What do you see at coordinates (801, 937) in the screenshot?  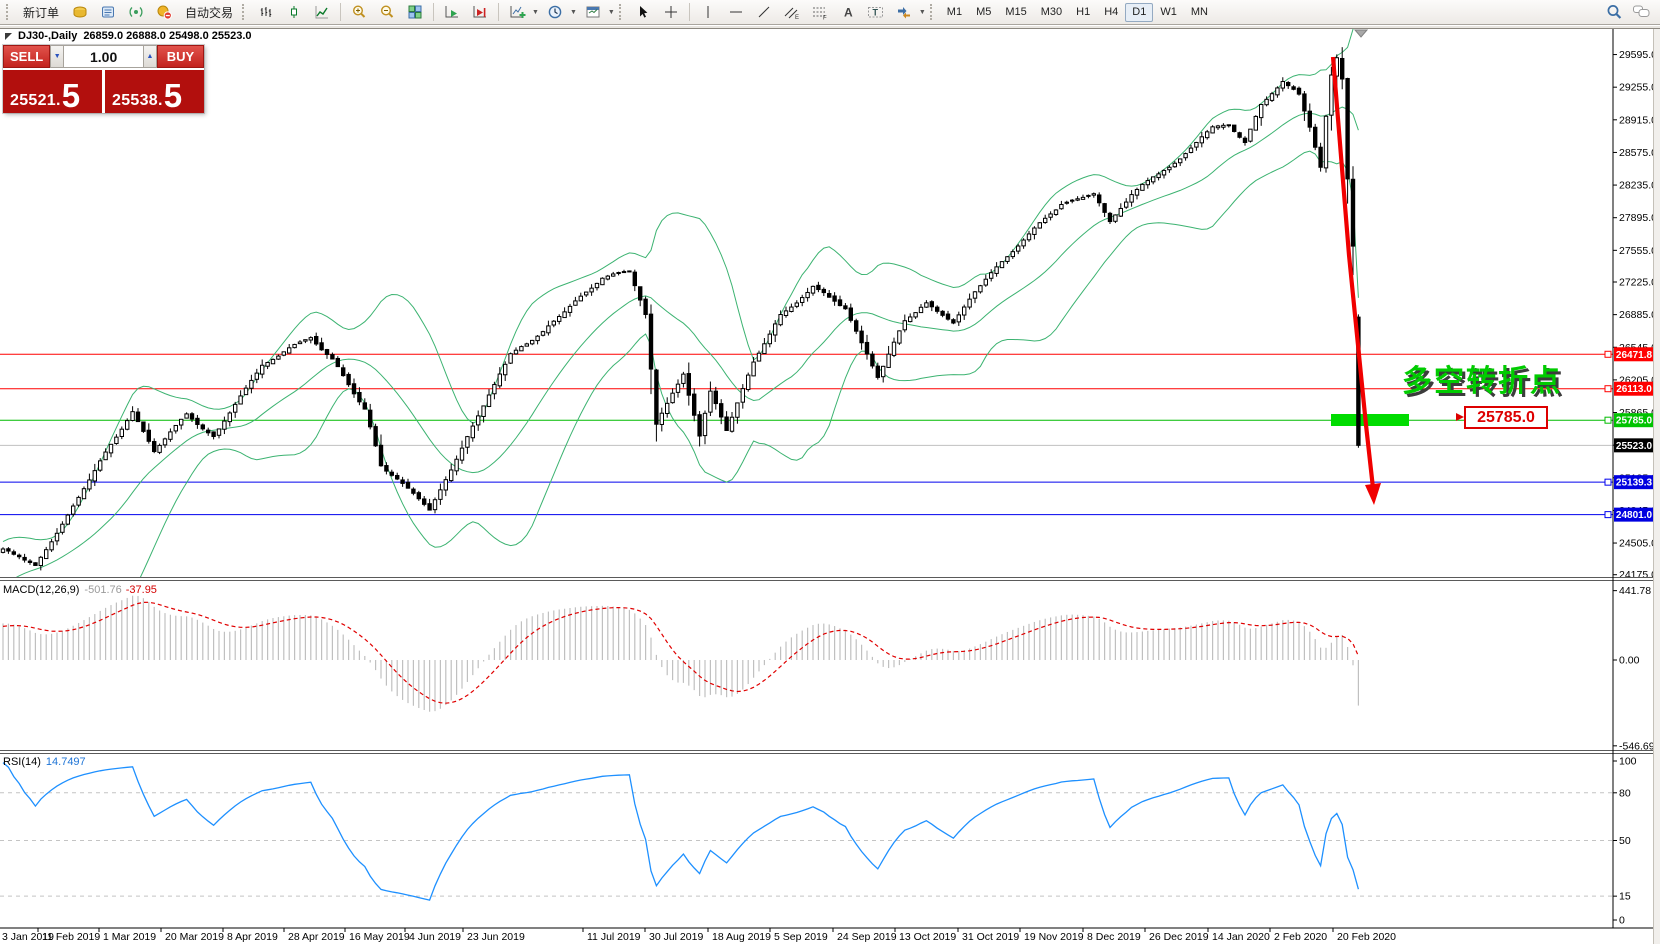 I see `date-label: 5 Sep 2019` at bounding box center [801, 937].